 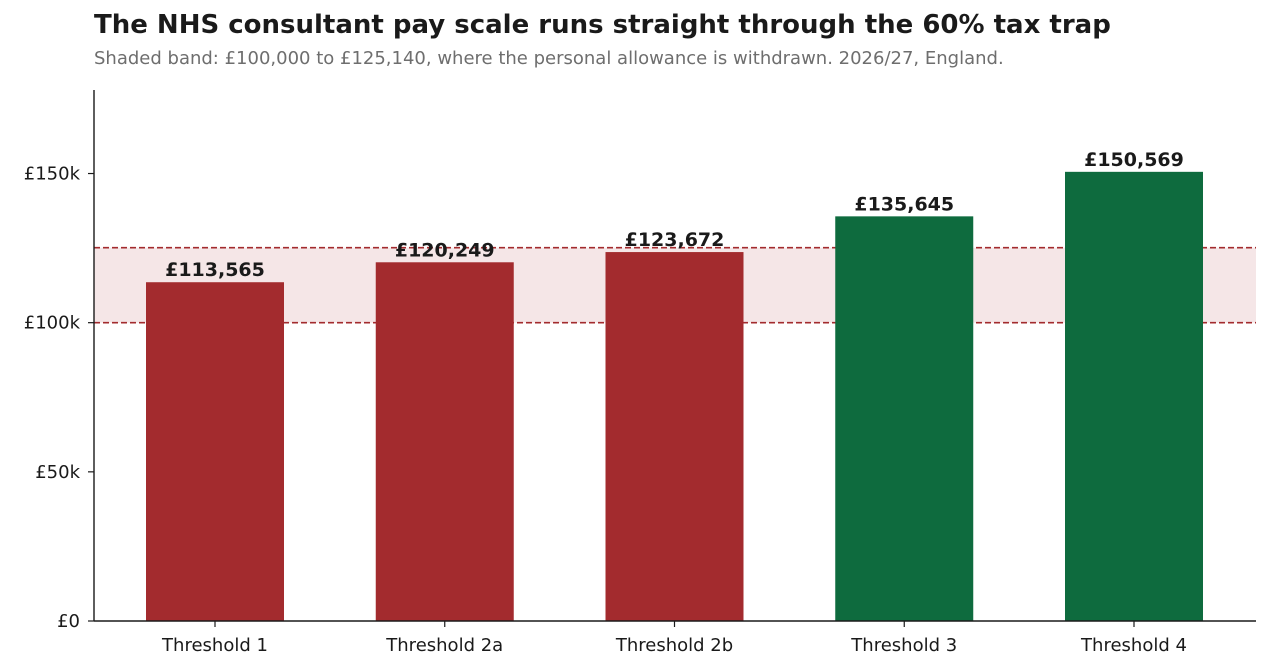 What do you see at coordinates (52, 323) in the screenshot?
I see `y-tick-label: £100k` at bounding box center [52, 323].